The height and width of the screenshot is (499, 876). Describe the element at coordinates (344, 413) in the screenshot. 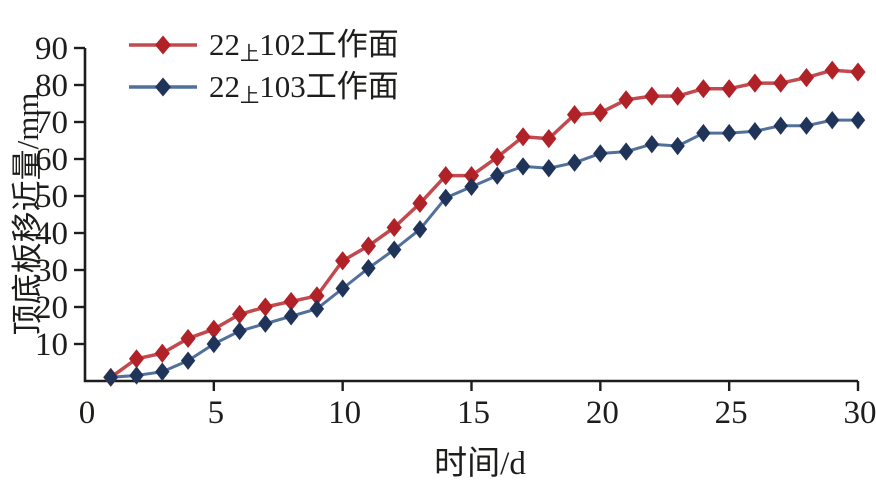

I see `x-tick-label: 10` at that location.